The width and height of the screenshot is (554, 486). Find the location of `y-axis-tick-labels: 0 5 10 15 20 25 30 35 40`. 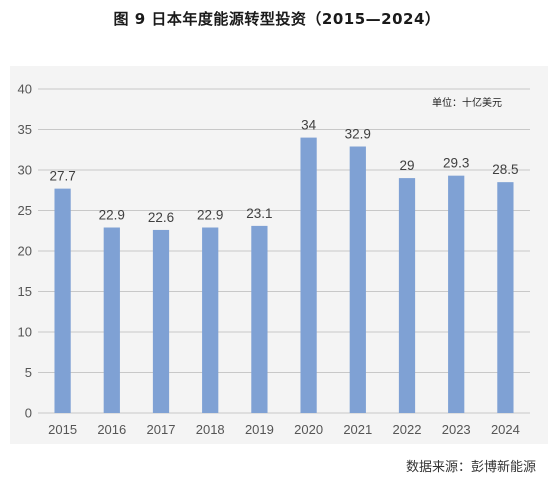

y-axis-tick-labels: 0 5 10 15 20 25 30 35 40 is located at coordinates (25, 251).